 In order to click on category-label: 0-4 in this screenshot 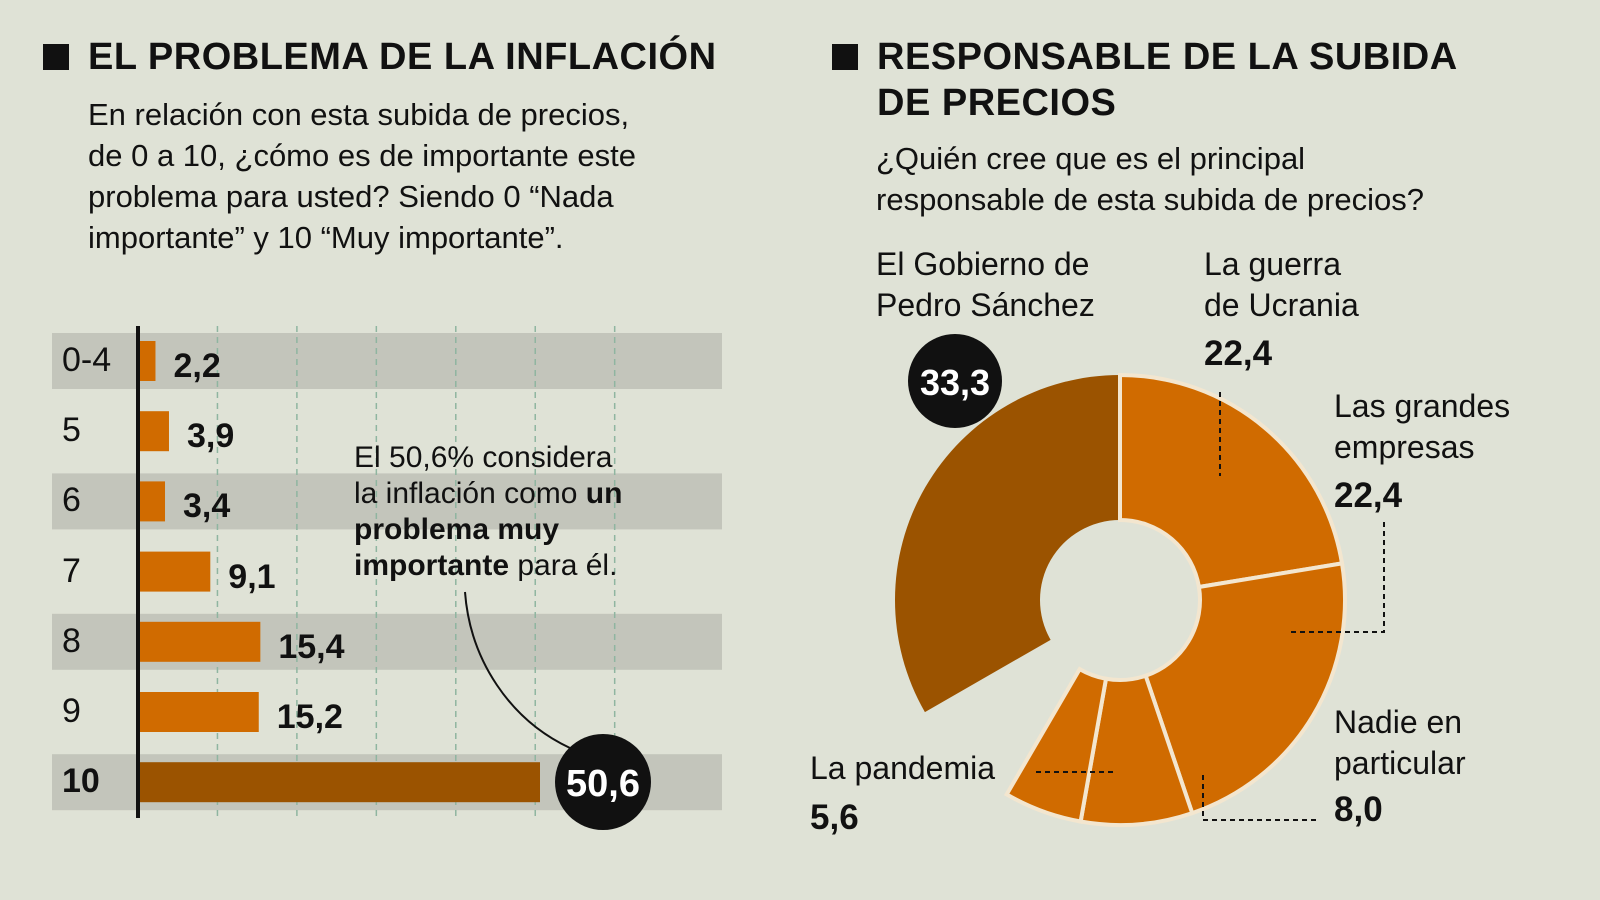, I will do `click(87, 360)`.